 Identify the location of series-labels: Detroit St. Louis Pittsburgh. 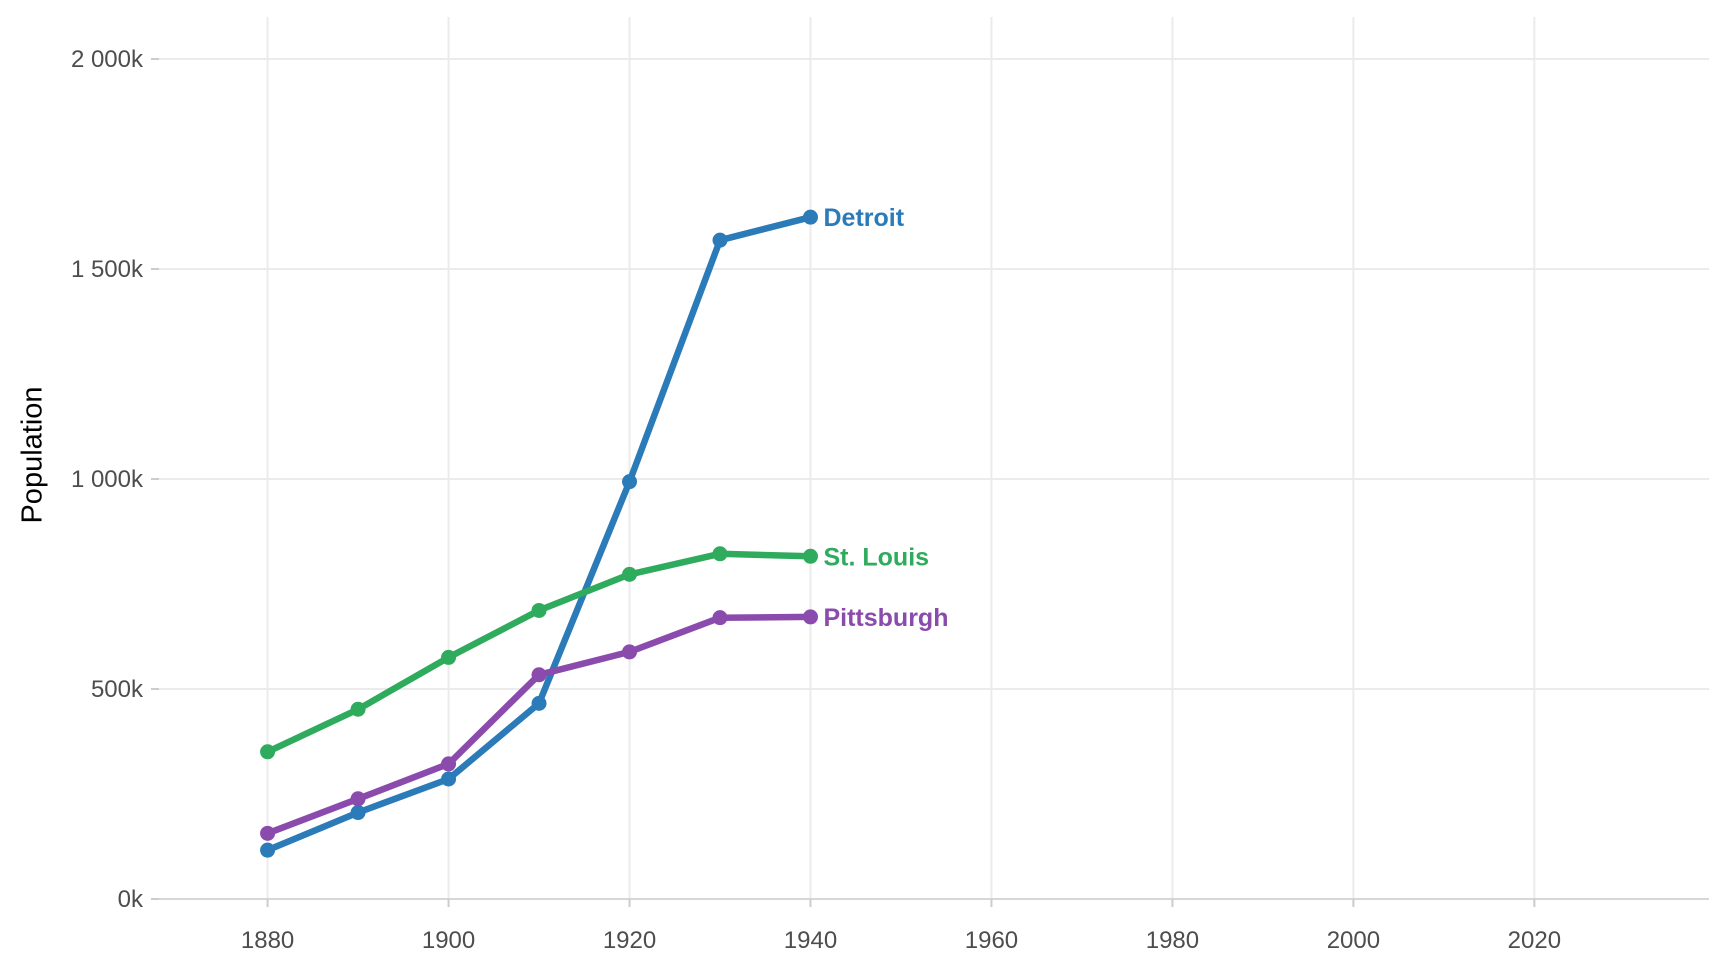
(885, 418).